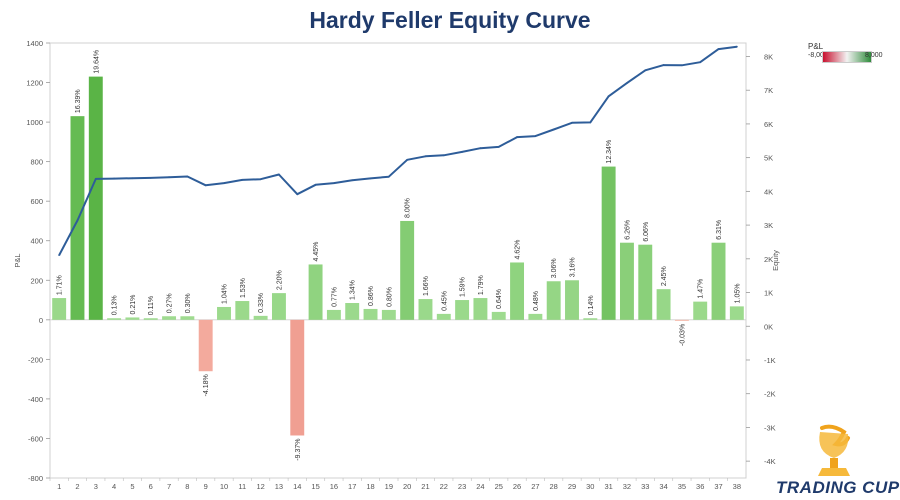  Describe the element at coordinates (133, 305) in the screenshot. I see `bar-pct-label: 0.21%` at that location.